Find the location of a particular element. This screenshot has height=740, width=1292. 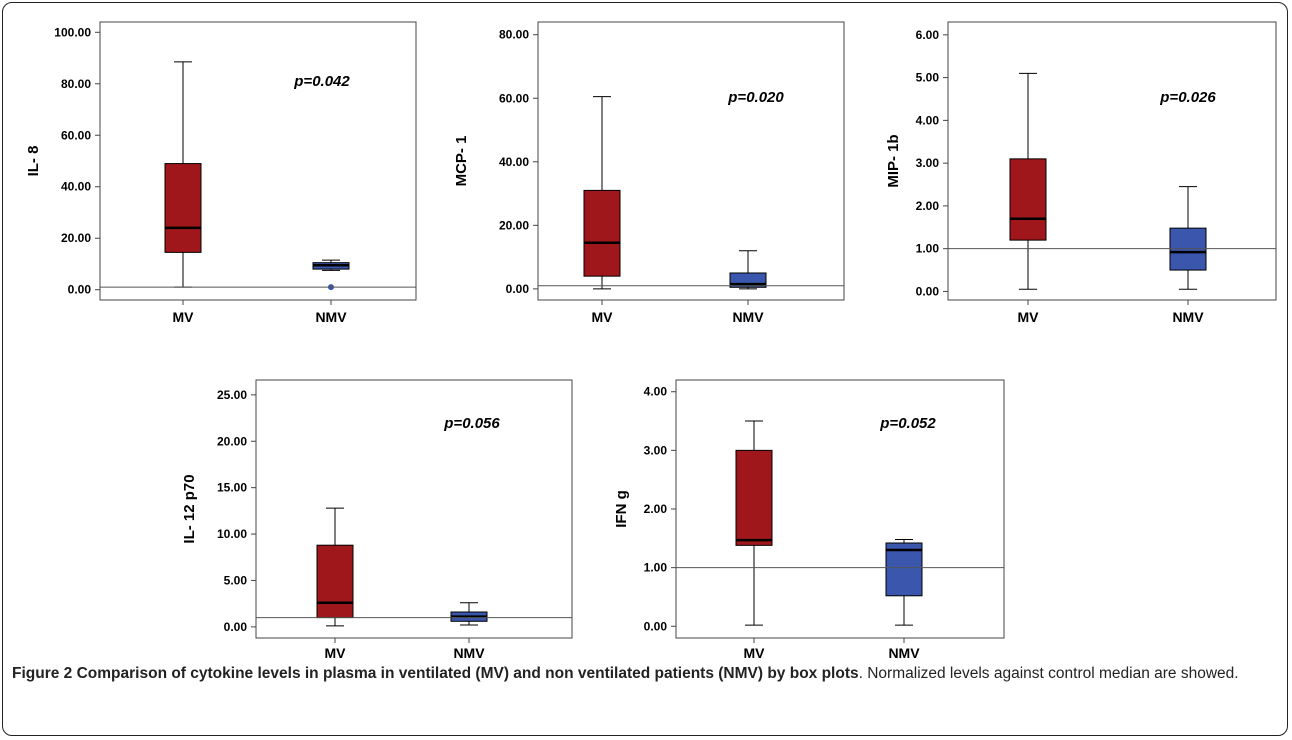

p-value-annotation: p=0.056 is located at coordinates (471, 423).